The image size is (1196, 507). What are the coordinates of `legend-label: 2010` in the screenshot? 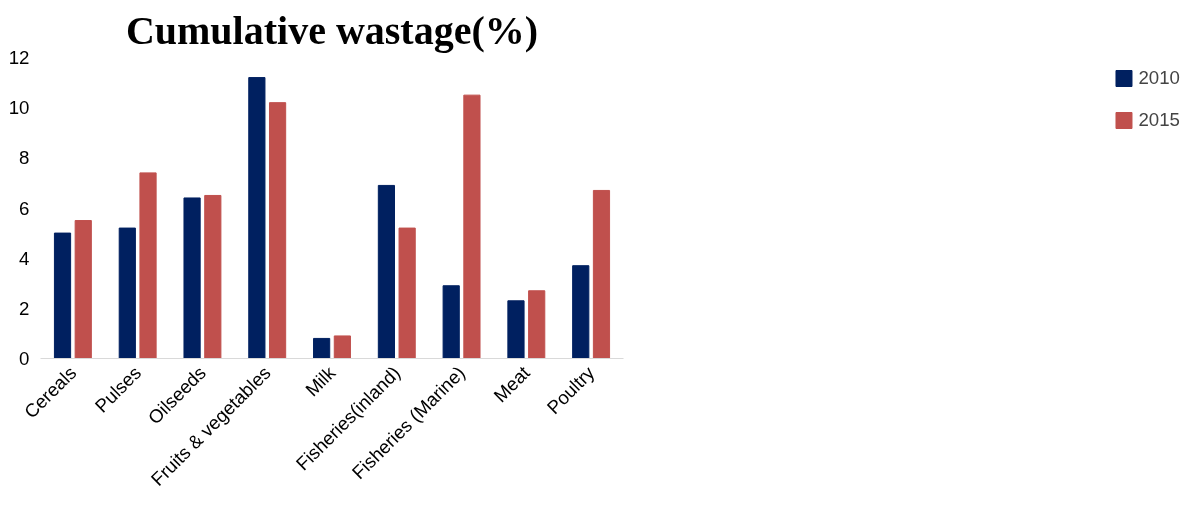 It's located at (1159, 78).